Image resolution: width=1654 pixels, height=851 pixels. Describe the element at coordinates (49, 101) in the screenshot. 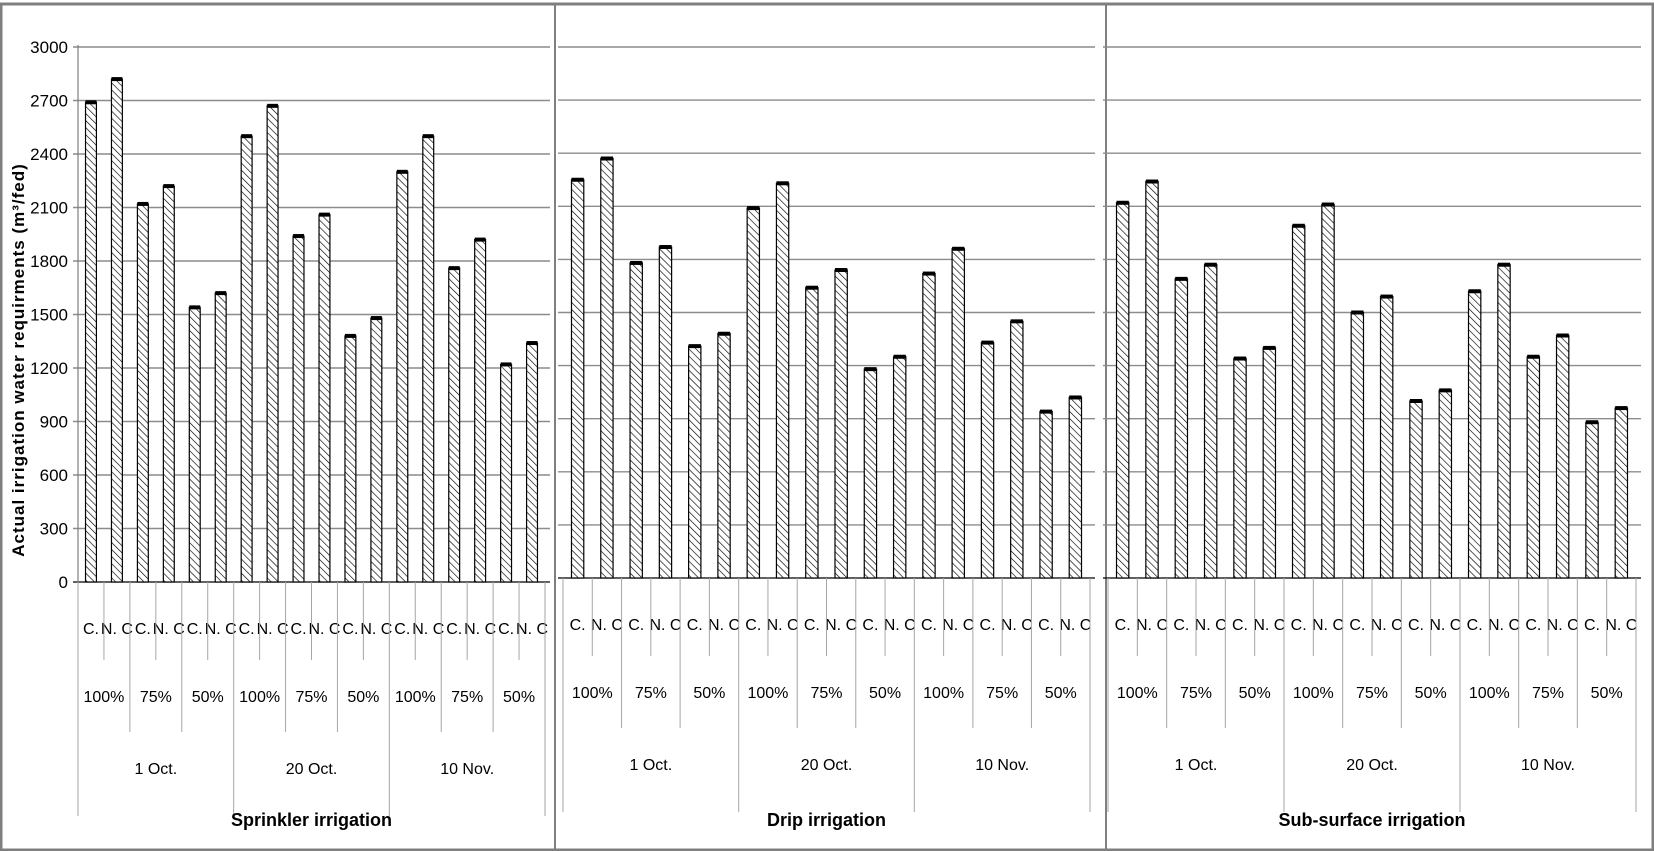

I see `y-tick-label: 2700` at that location.